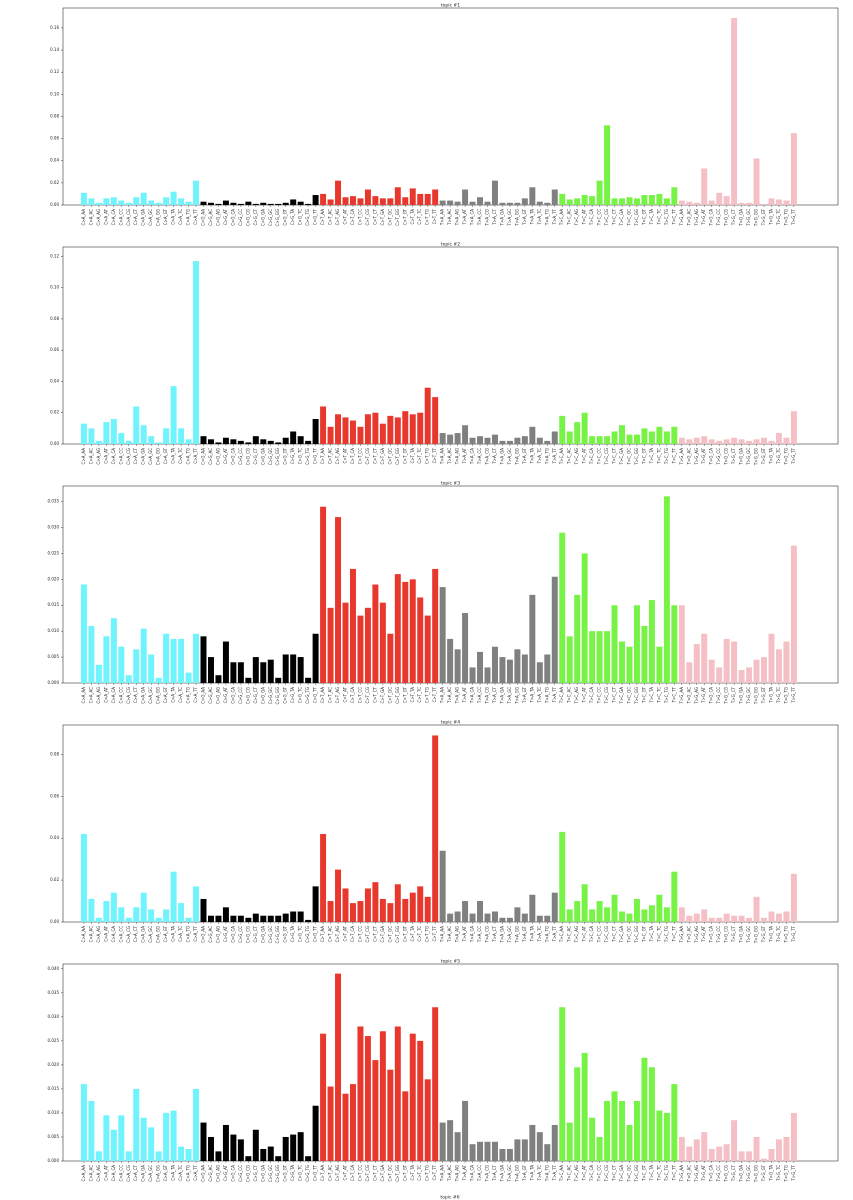 The height and width of the screenshot is (1200, 853). I want to click on x-tick-label: T>C_TG, so click(666, 695).